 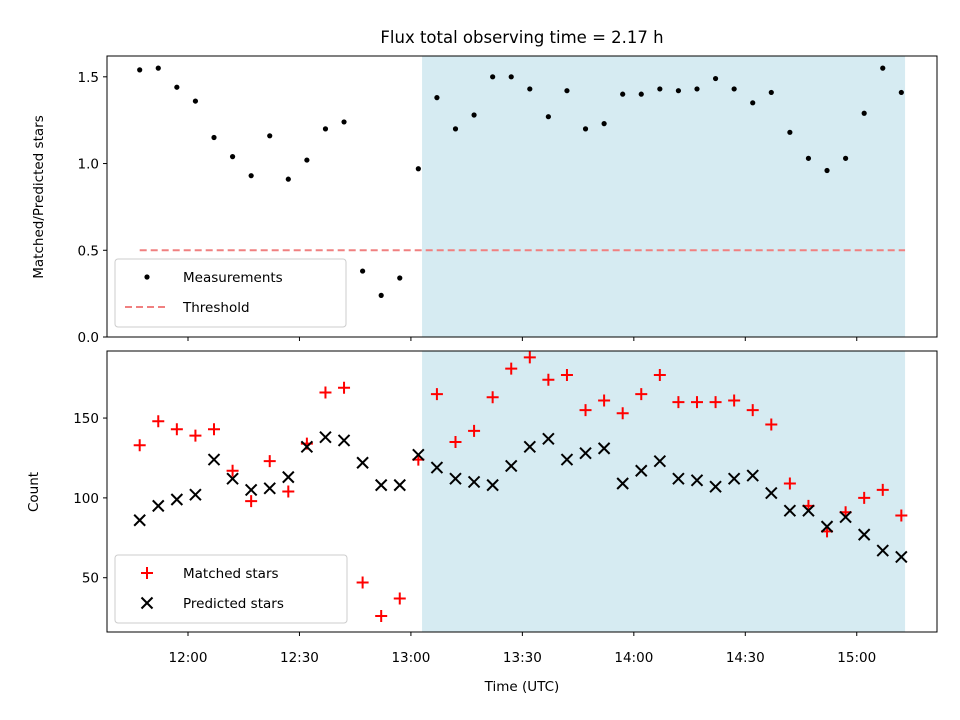 I want to click on bottom-y-axis-label: Count, so click(x=34, y=492).